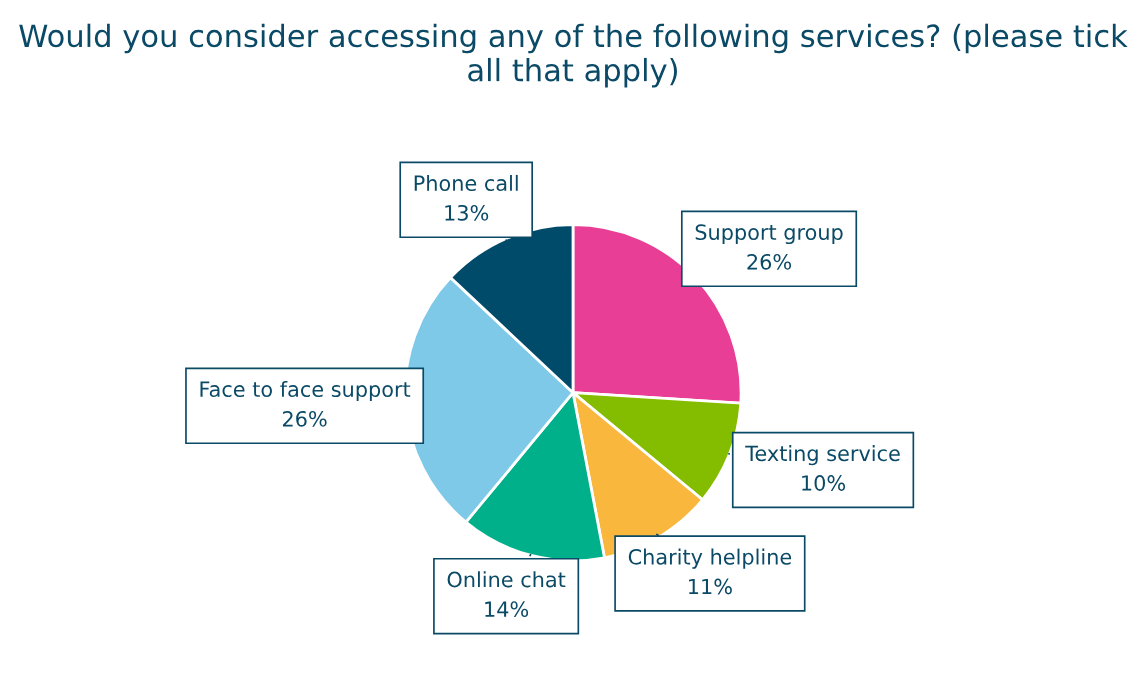 The height and width of the screenshot is (677, 1146). I want to click on data-label: 10%, so click(824, 483).